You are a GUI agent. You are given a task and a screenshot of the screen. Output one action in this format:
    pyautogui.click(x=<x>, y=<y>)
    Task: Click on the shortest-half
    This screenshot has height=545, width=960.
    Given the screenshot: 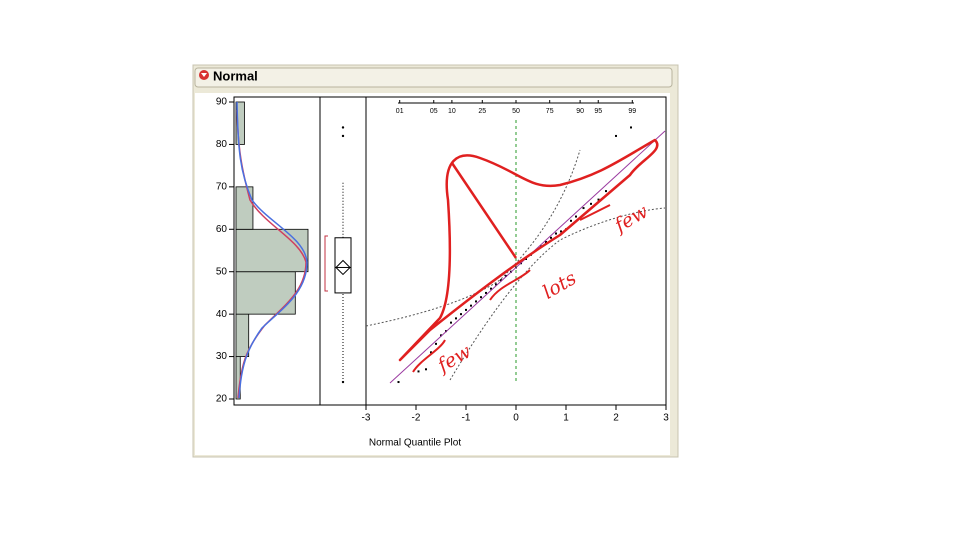 What is the action you would take?
    pyautogui.click(x=326, y=263)
    